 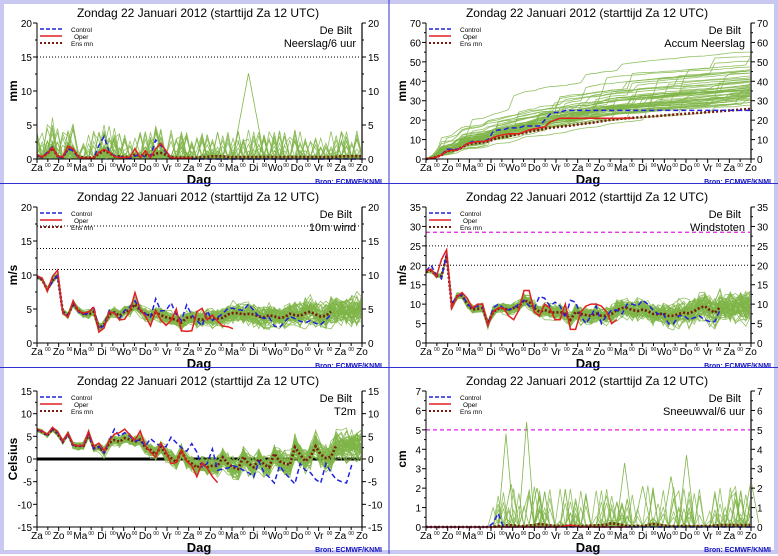 I want to click on y-tick-label-left: 3, so click(x=418, y=470).